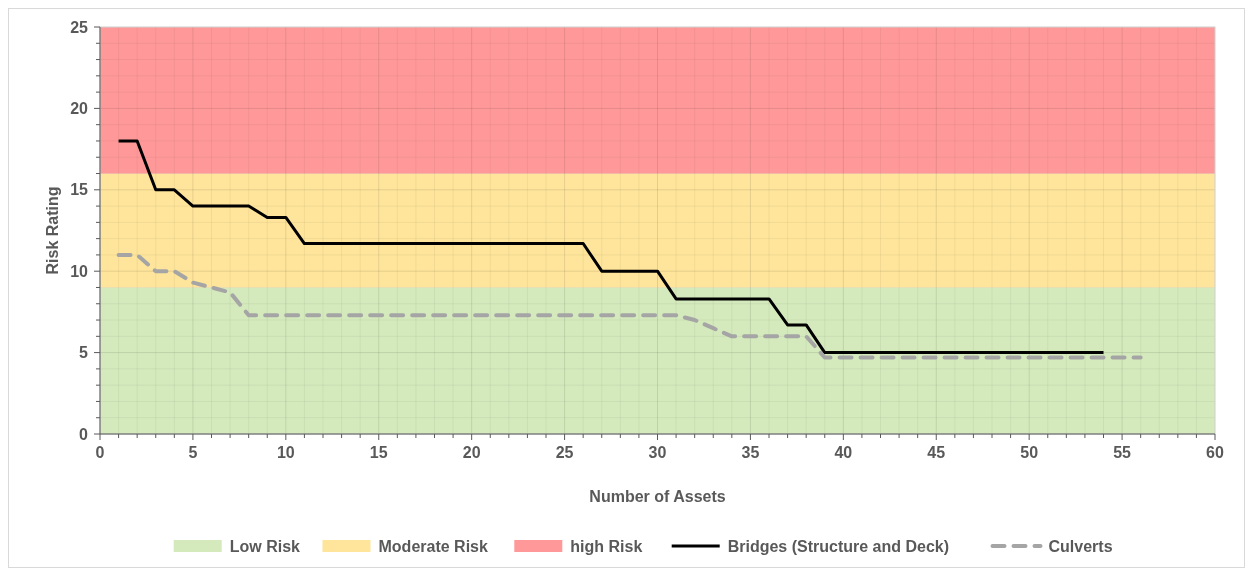  Describe the element at coordinates (657, 452) in the screenshot. I see `x-tick-label: 30` at that location.